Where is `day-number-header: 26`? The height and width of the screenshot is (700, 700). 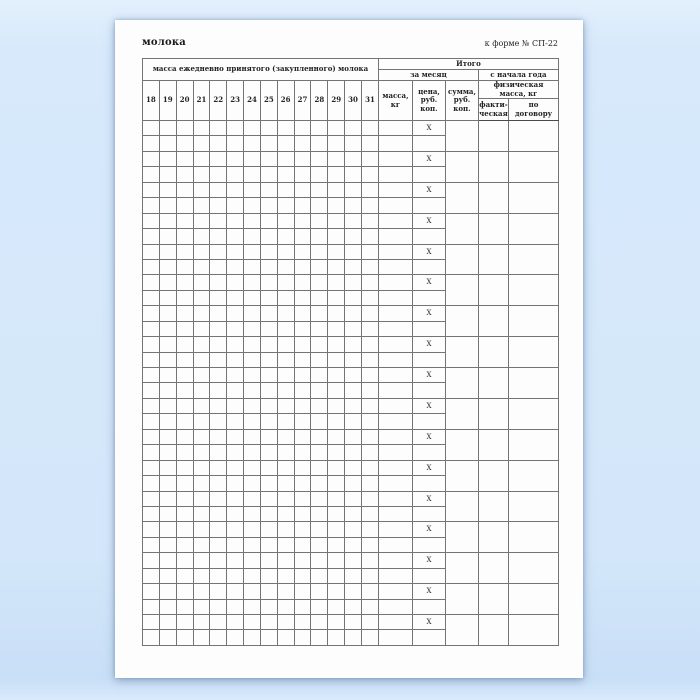
day-number-header: 26 is located at coordinates (285, 100).